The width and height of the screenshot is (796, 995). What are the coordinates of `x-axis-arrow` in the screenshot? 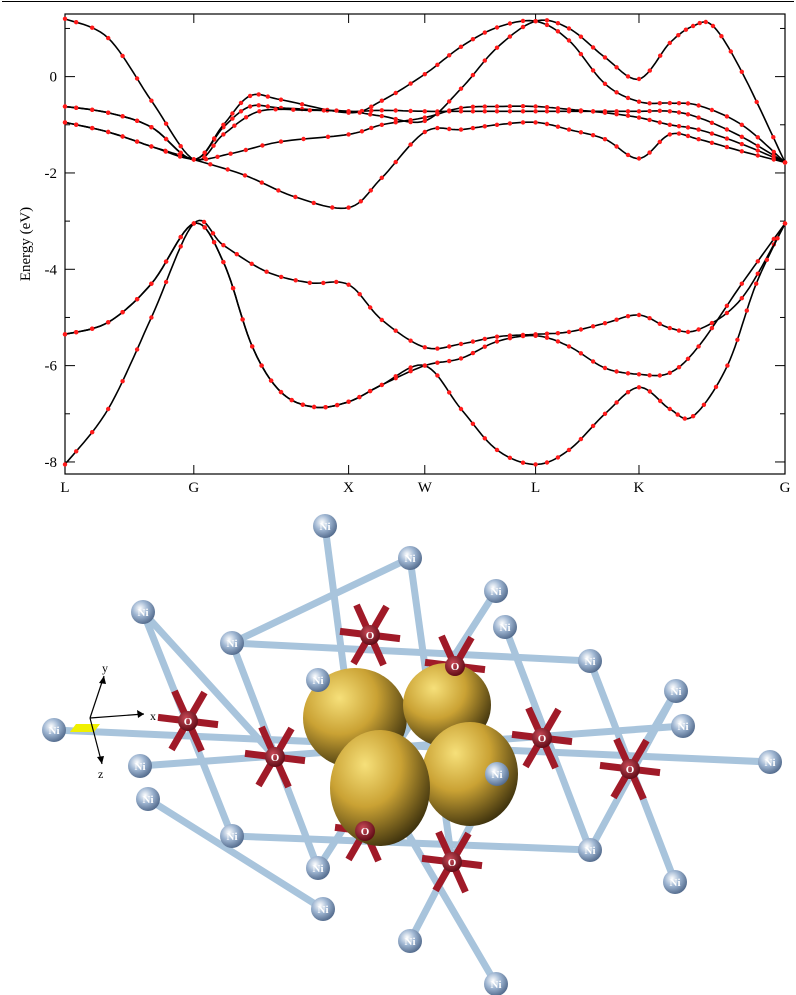 It's located at (117, 716).